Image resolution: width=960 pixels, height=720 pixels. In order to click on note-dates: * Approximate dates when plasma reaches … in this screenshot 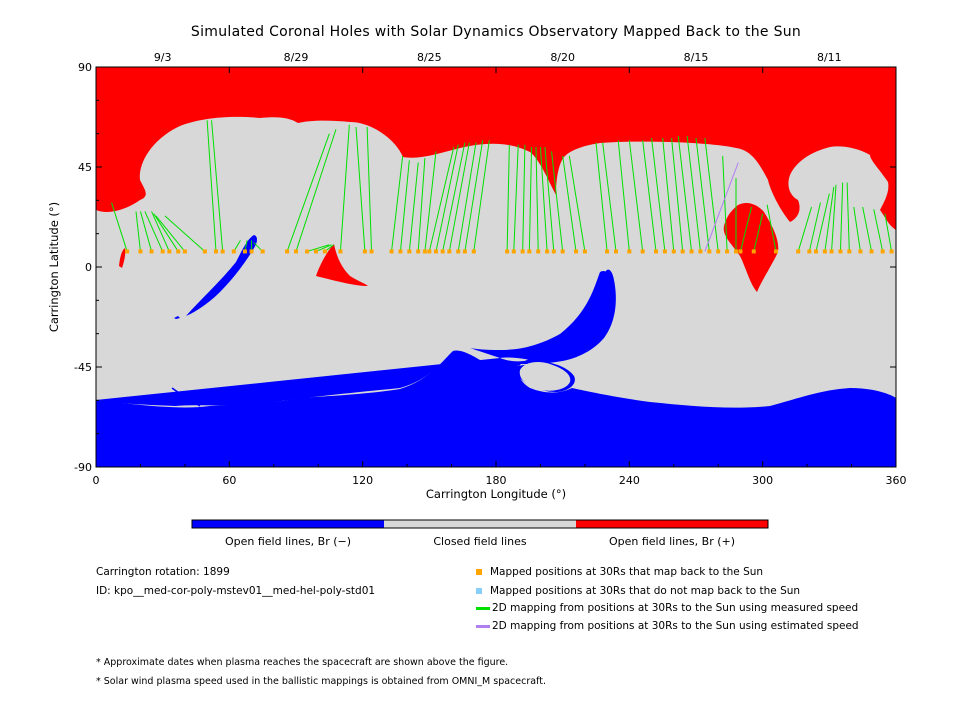, I will do `click(302, 662)`.